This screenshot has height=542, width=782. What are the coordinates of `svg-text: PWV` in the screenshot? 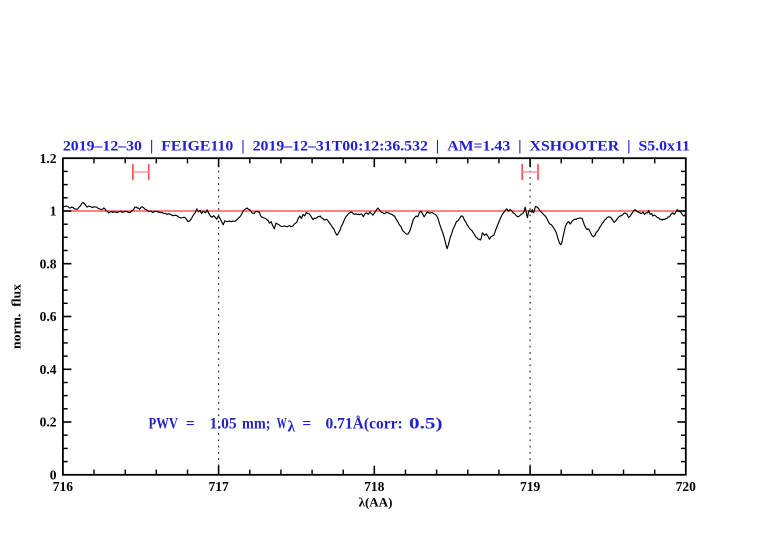 It's located at (164, 424).